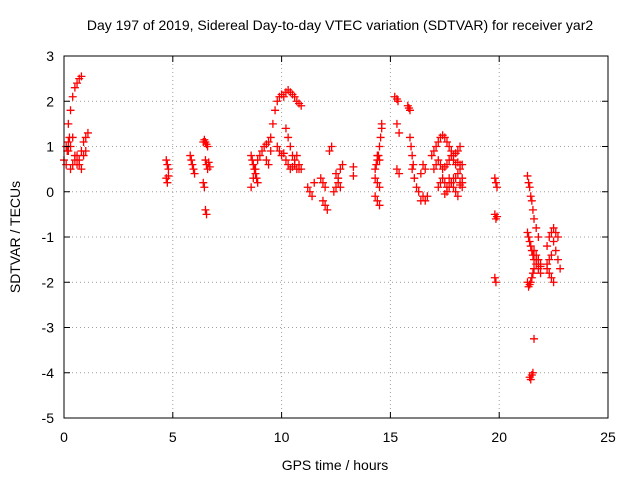 The width and height of the screenshot is (640, 480). I want to click on y-tick-label: 1, so click(50, 147).